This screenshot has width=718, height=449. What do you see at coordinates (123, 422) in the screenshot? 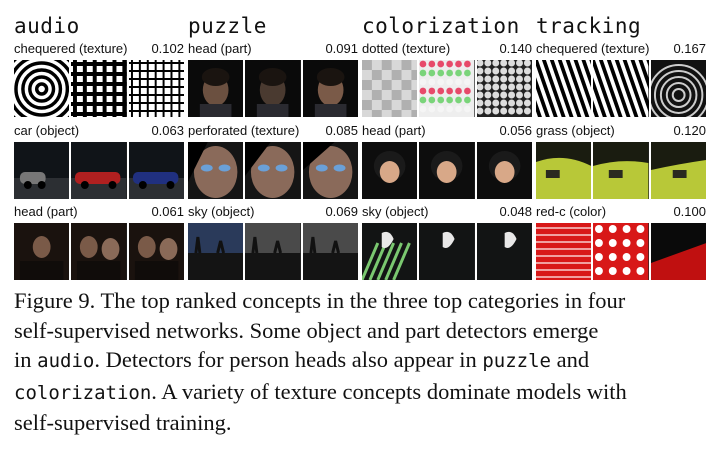
I see `caption-line: self-supervised training.` at bounding box center [123, 422].